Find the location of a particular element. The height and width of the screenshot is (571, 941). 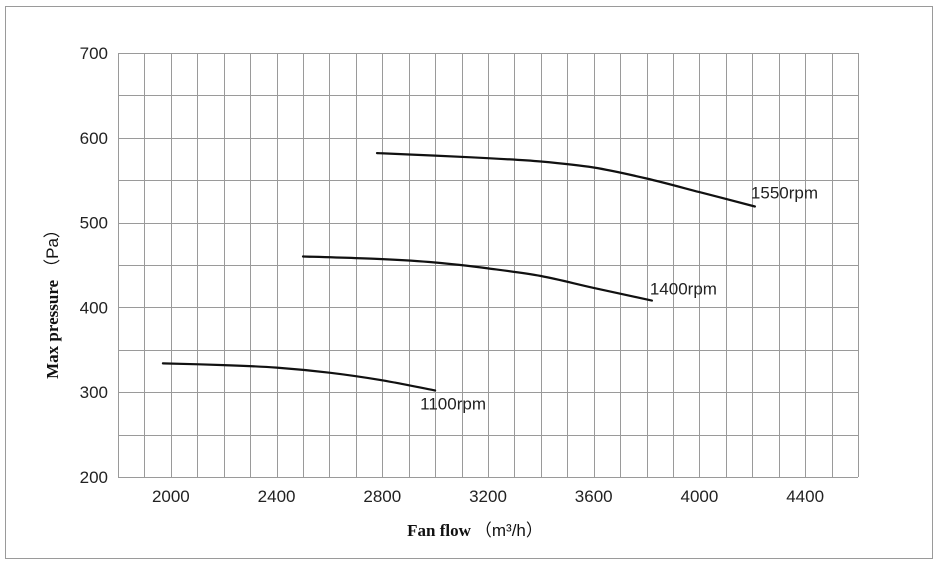

y-tick-label: 200 is located at coordinates (94, 477).